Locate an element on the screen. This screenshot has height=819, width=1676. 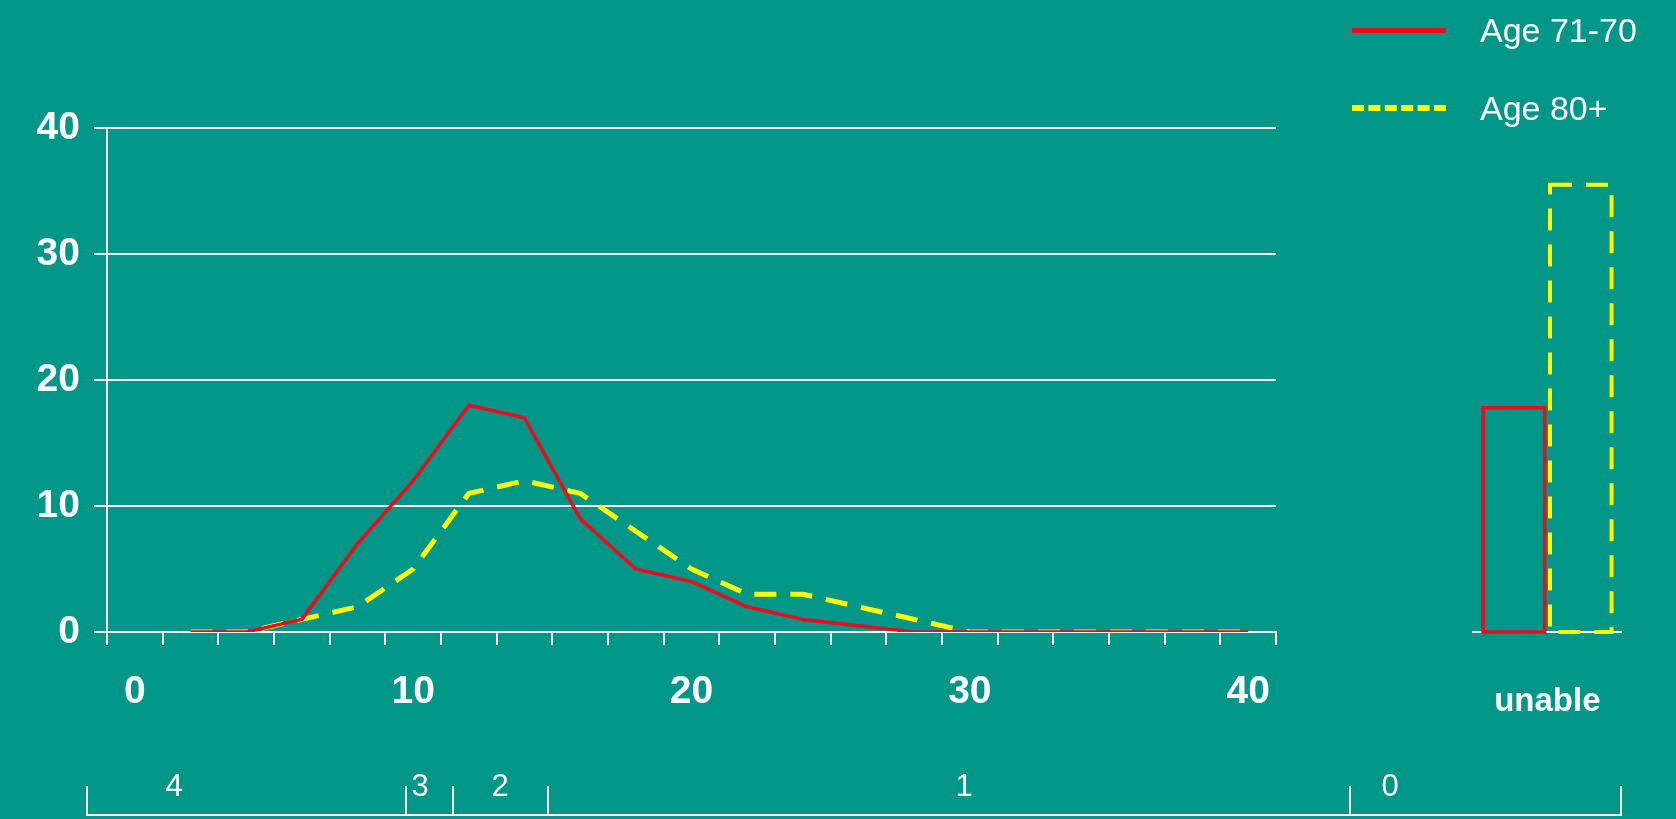
y-tick-label: 40 is located at coordinates (58, 125).